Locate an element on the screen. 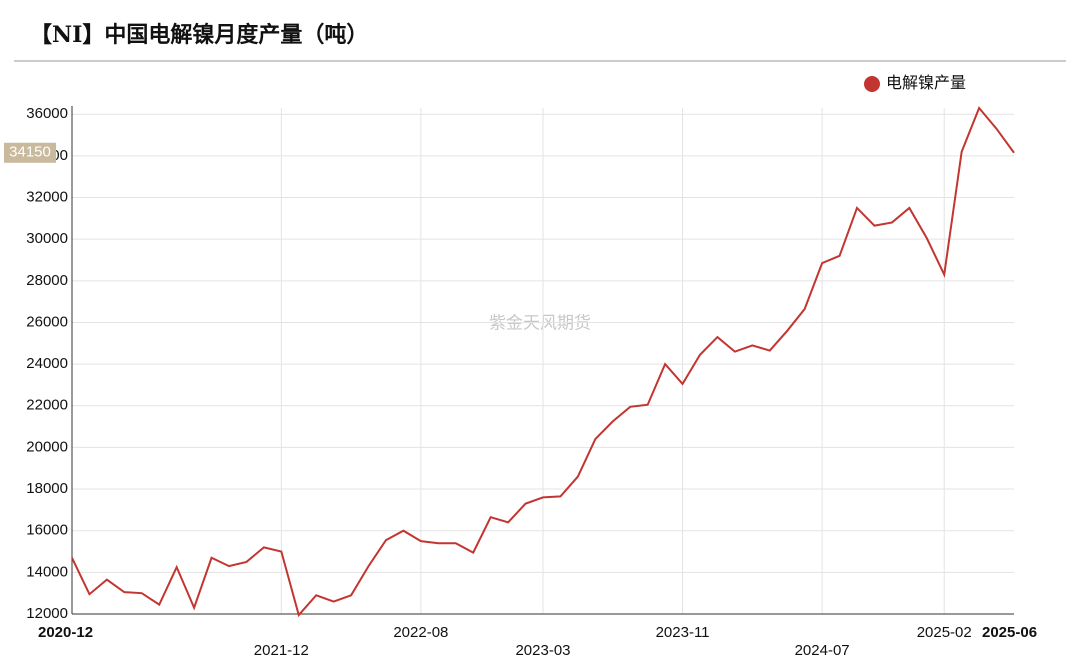  x-tick-label: 2020-12 is located at coordinates (65, 632).